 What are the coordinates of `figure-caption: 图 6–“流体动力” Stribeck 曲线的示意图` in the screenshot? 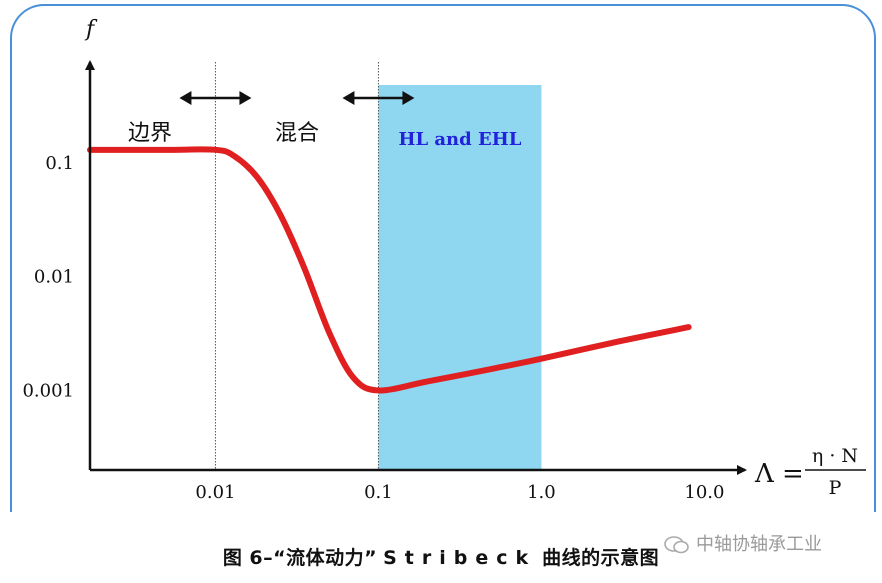 It's located at (441, 558).